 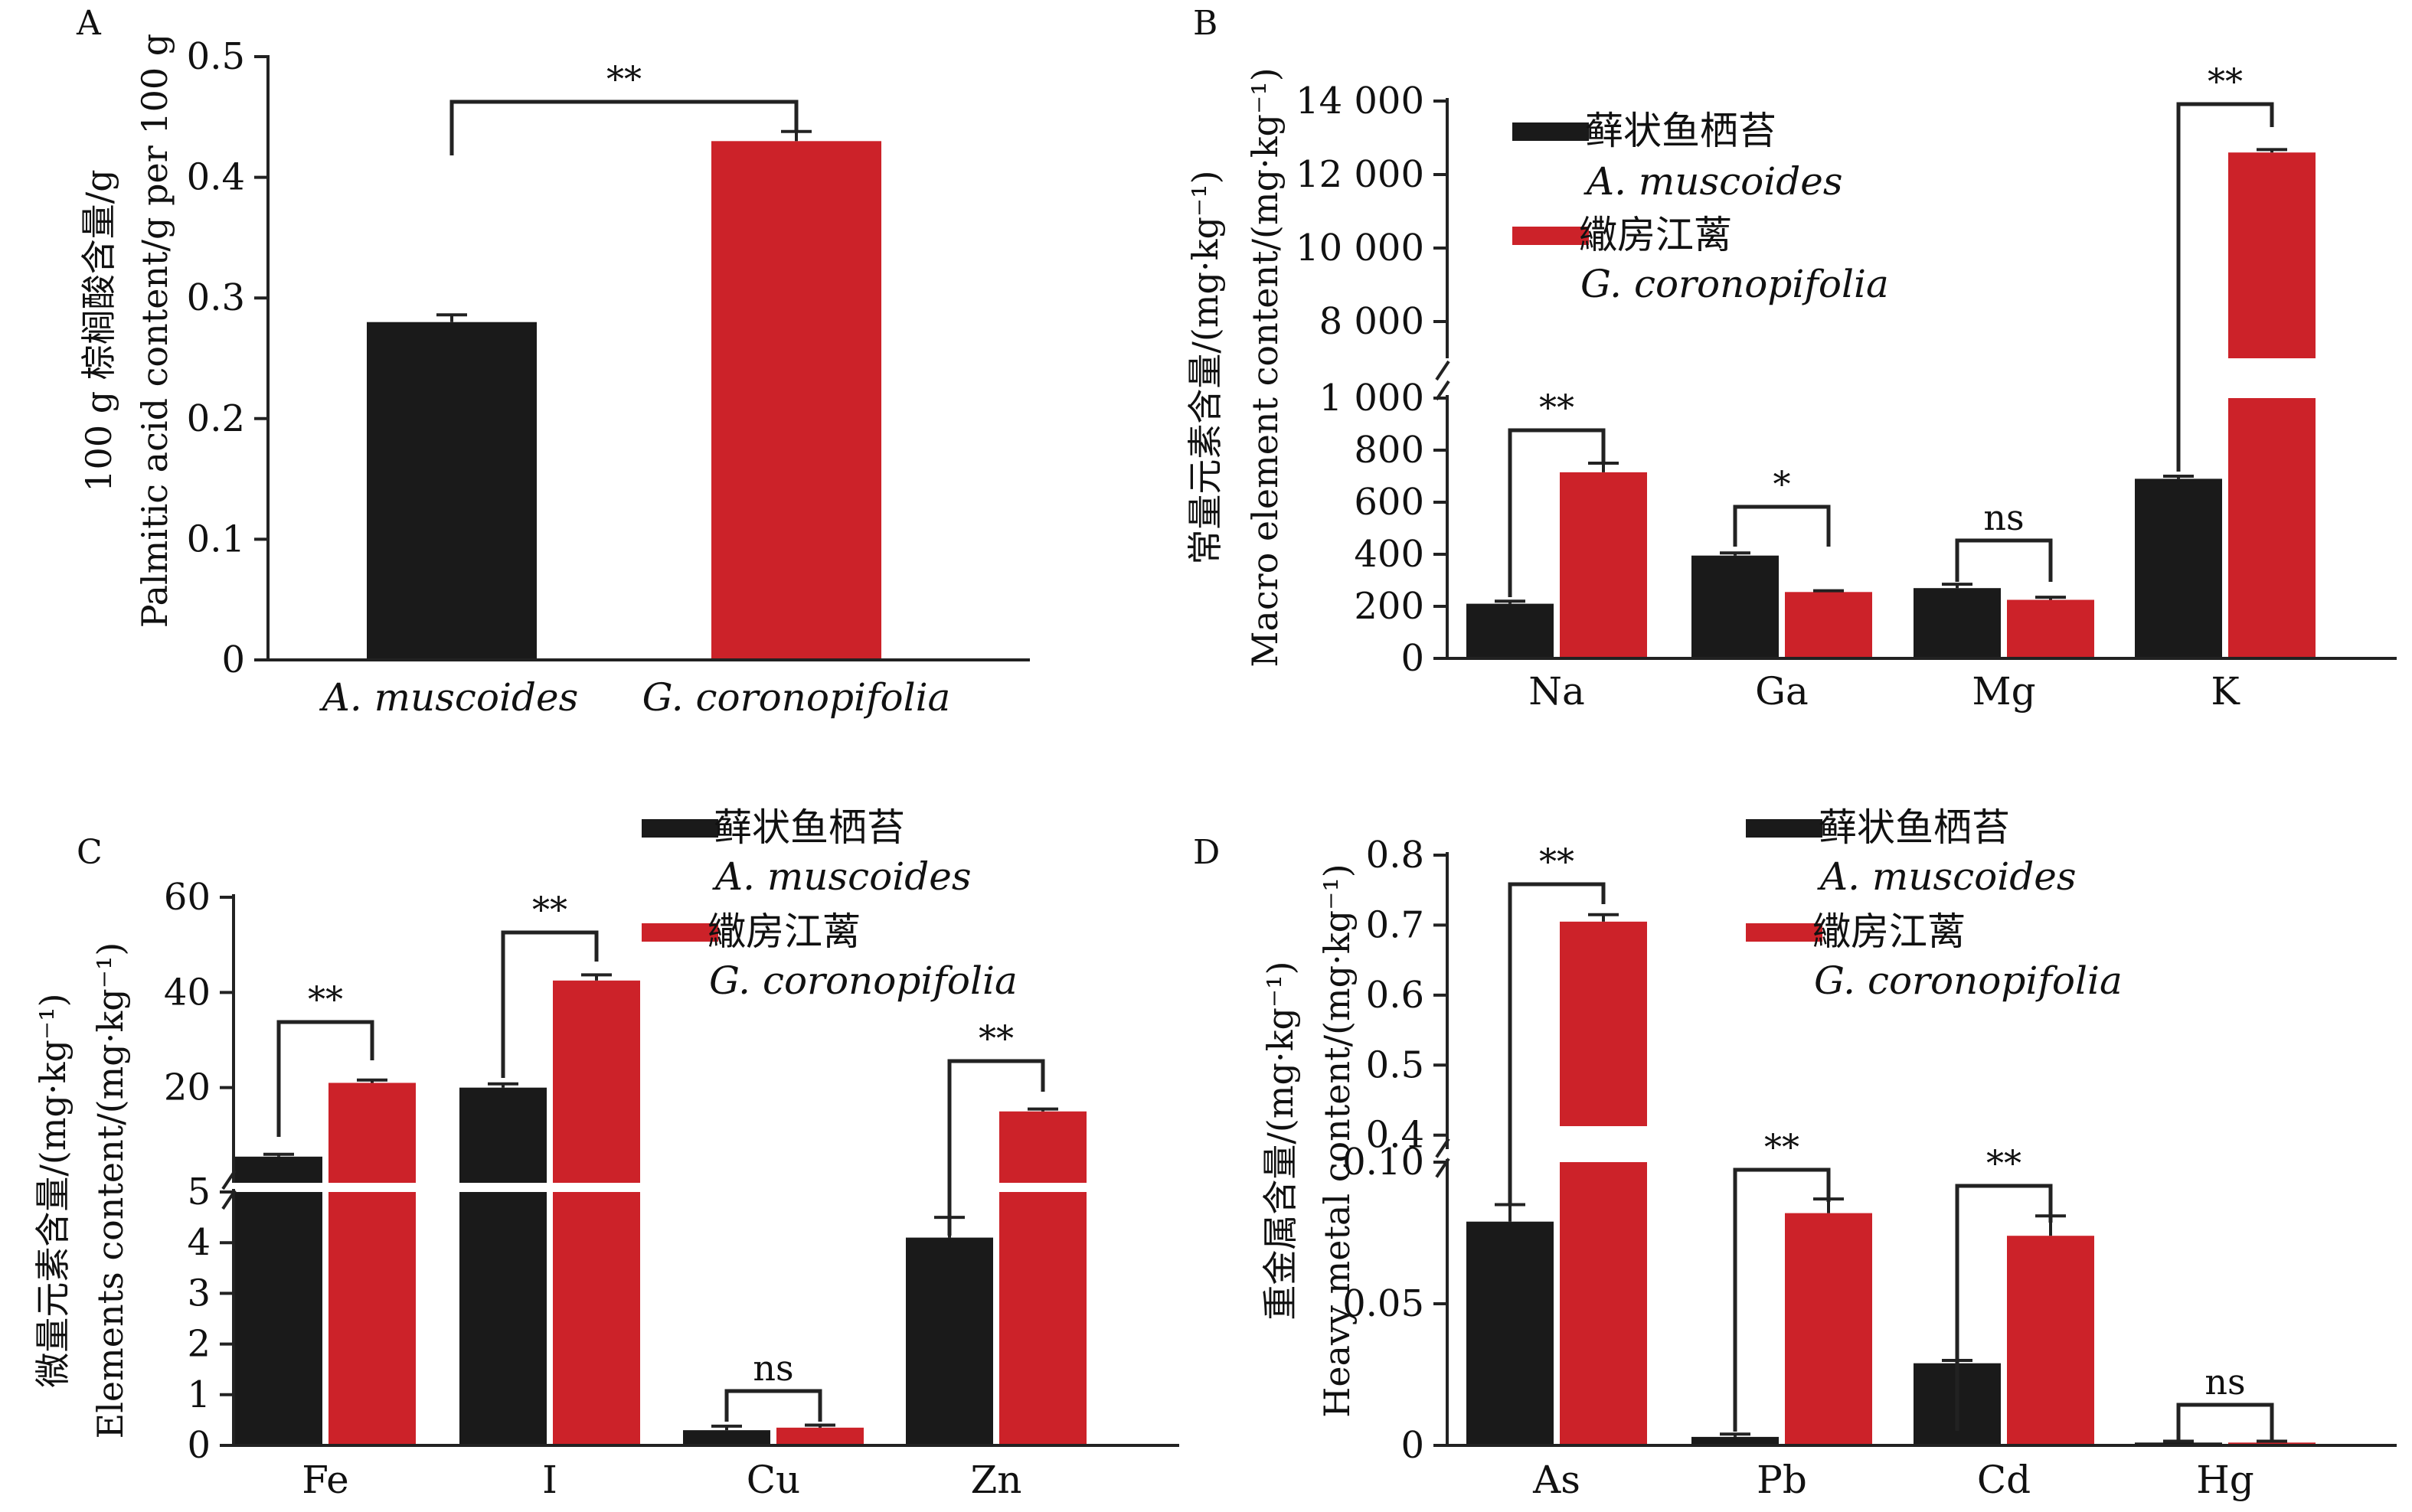 I want to click on panel-b-legend: 藓状鱼栖苔 A. muscoides 繖房江蓠 G. coronopifolia, so click(x=1700, y=207).